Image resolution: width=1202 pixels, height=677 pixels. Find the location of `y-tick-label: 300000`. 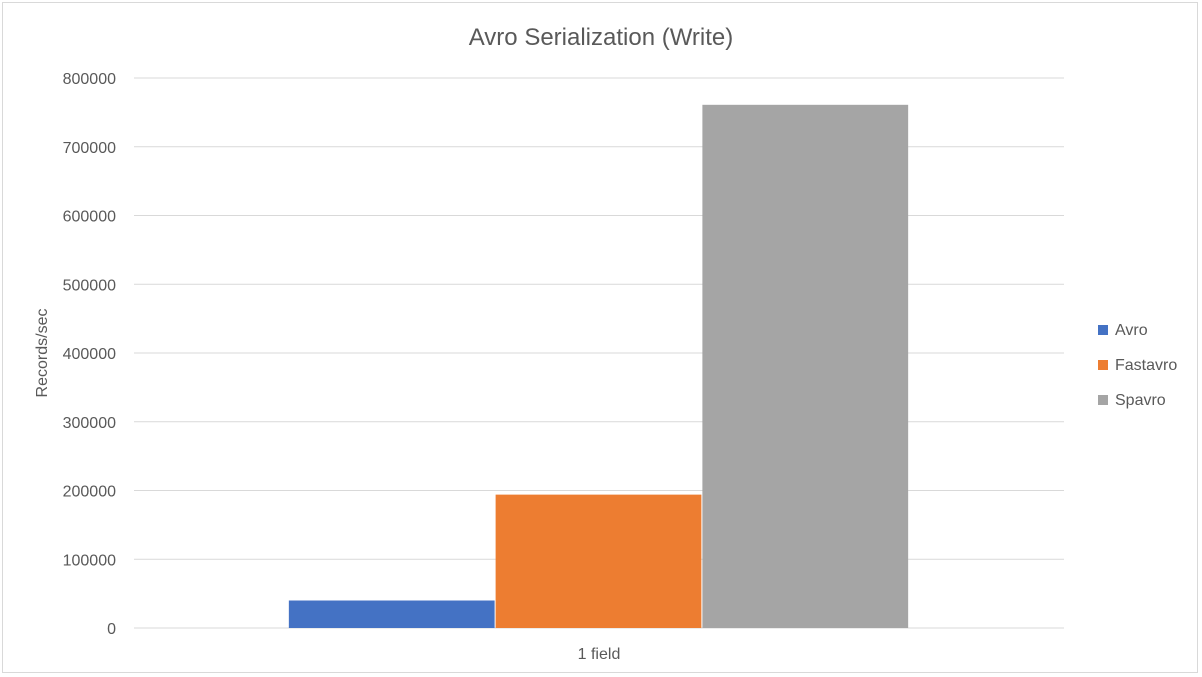

y-tick-label: 300000 is located at coordinates (89, 423).